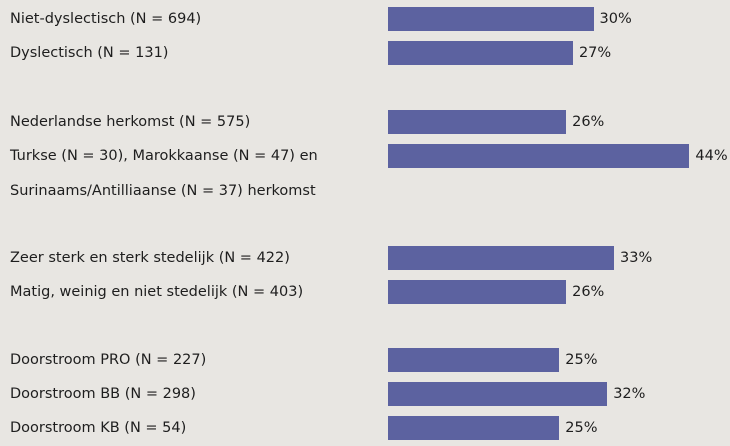 This screenshot has height=446, width=730. I want to click on category-label: Niet-dyslectisch (N = 694), so click(106, 18).